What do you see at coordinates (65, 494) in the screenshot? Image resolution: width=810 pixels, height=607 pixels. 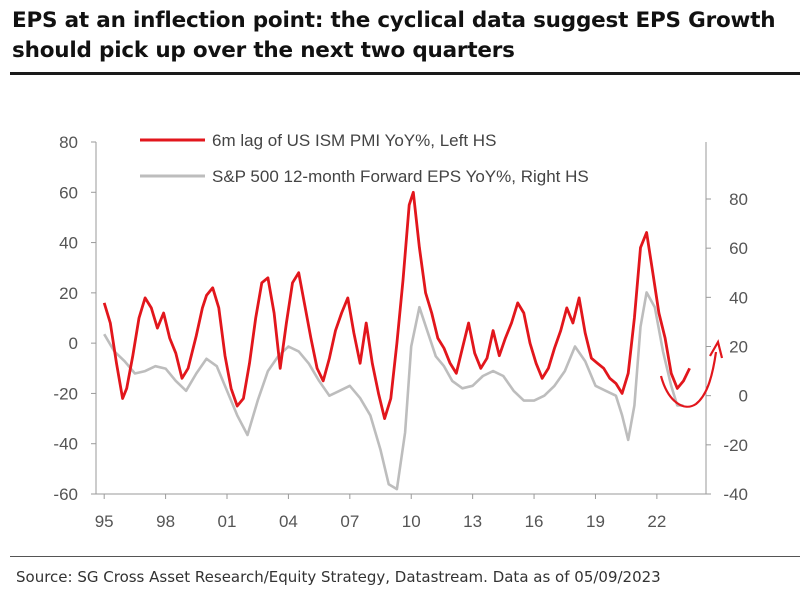 I see `left-axis-tick-label: -60` at bounding box center [65, 494].